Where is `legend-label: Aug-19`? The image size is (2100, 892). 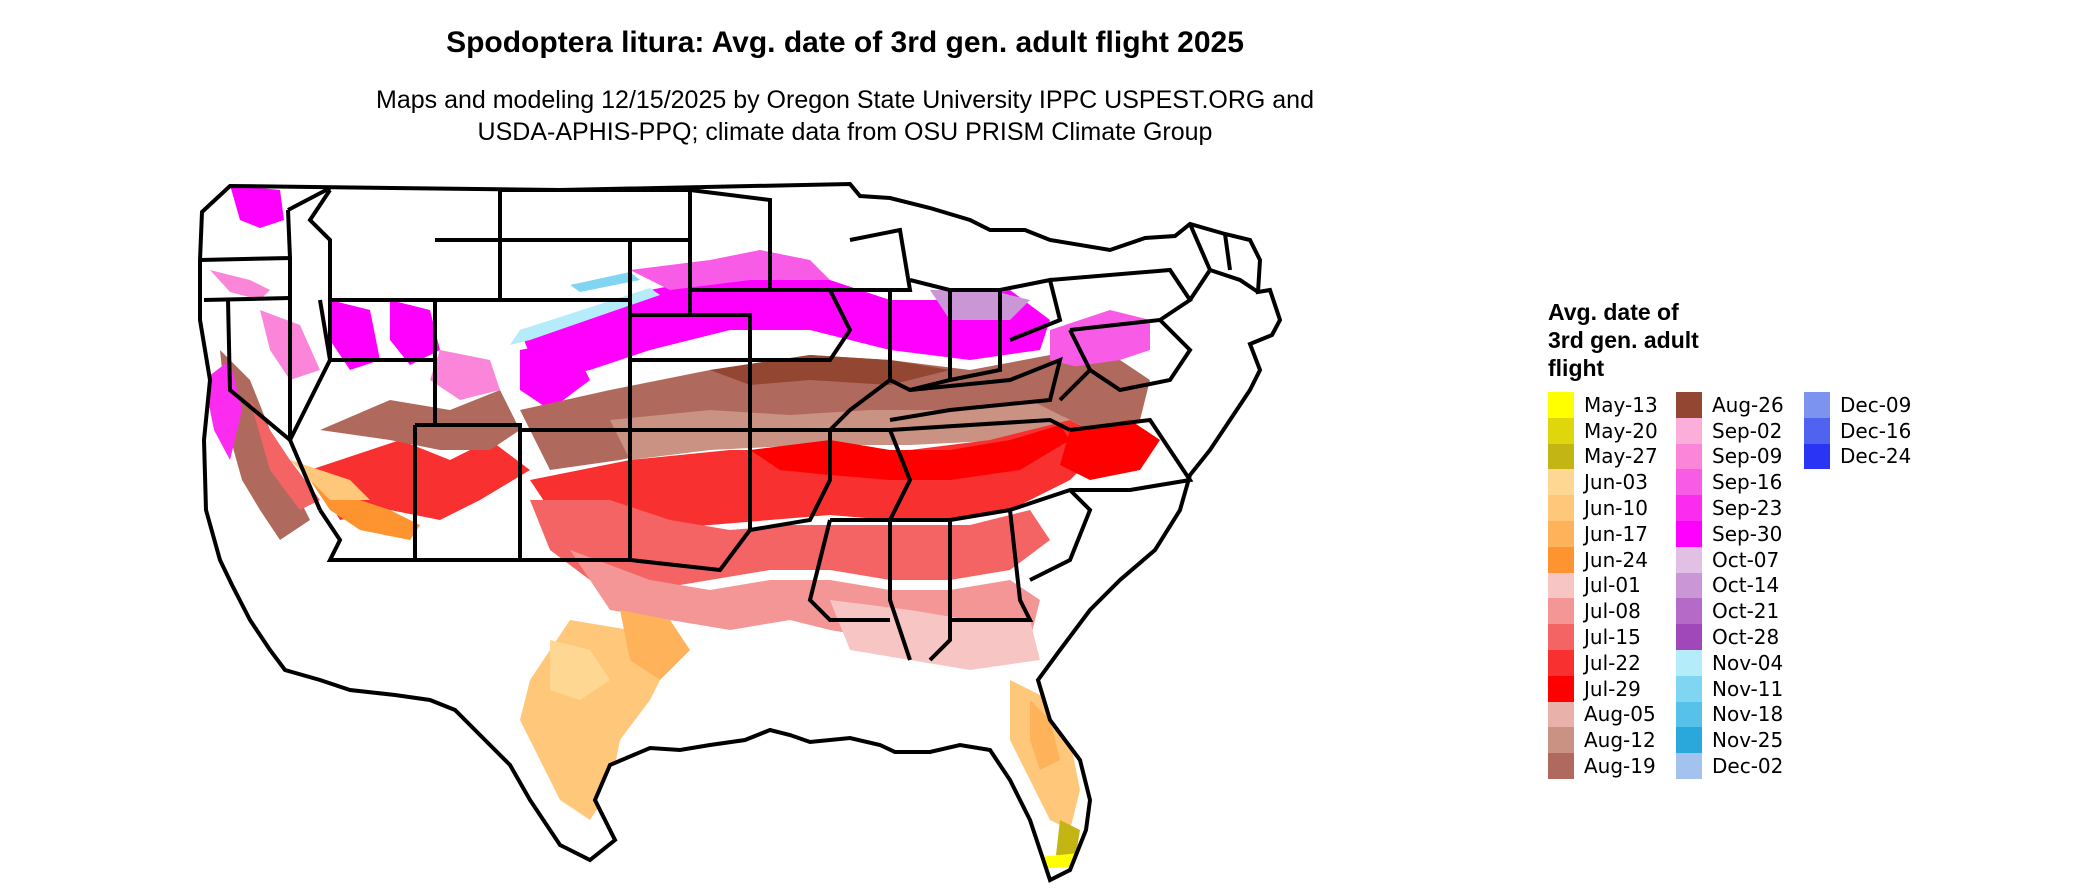
legend-label: Aug-19 is located at coordinates (1620, 766).